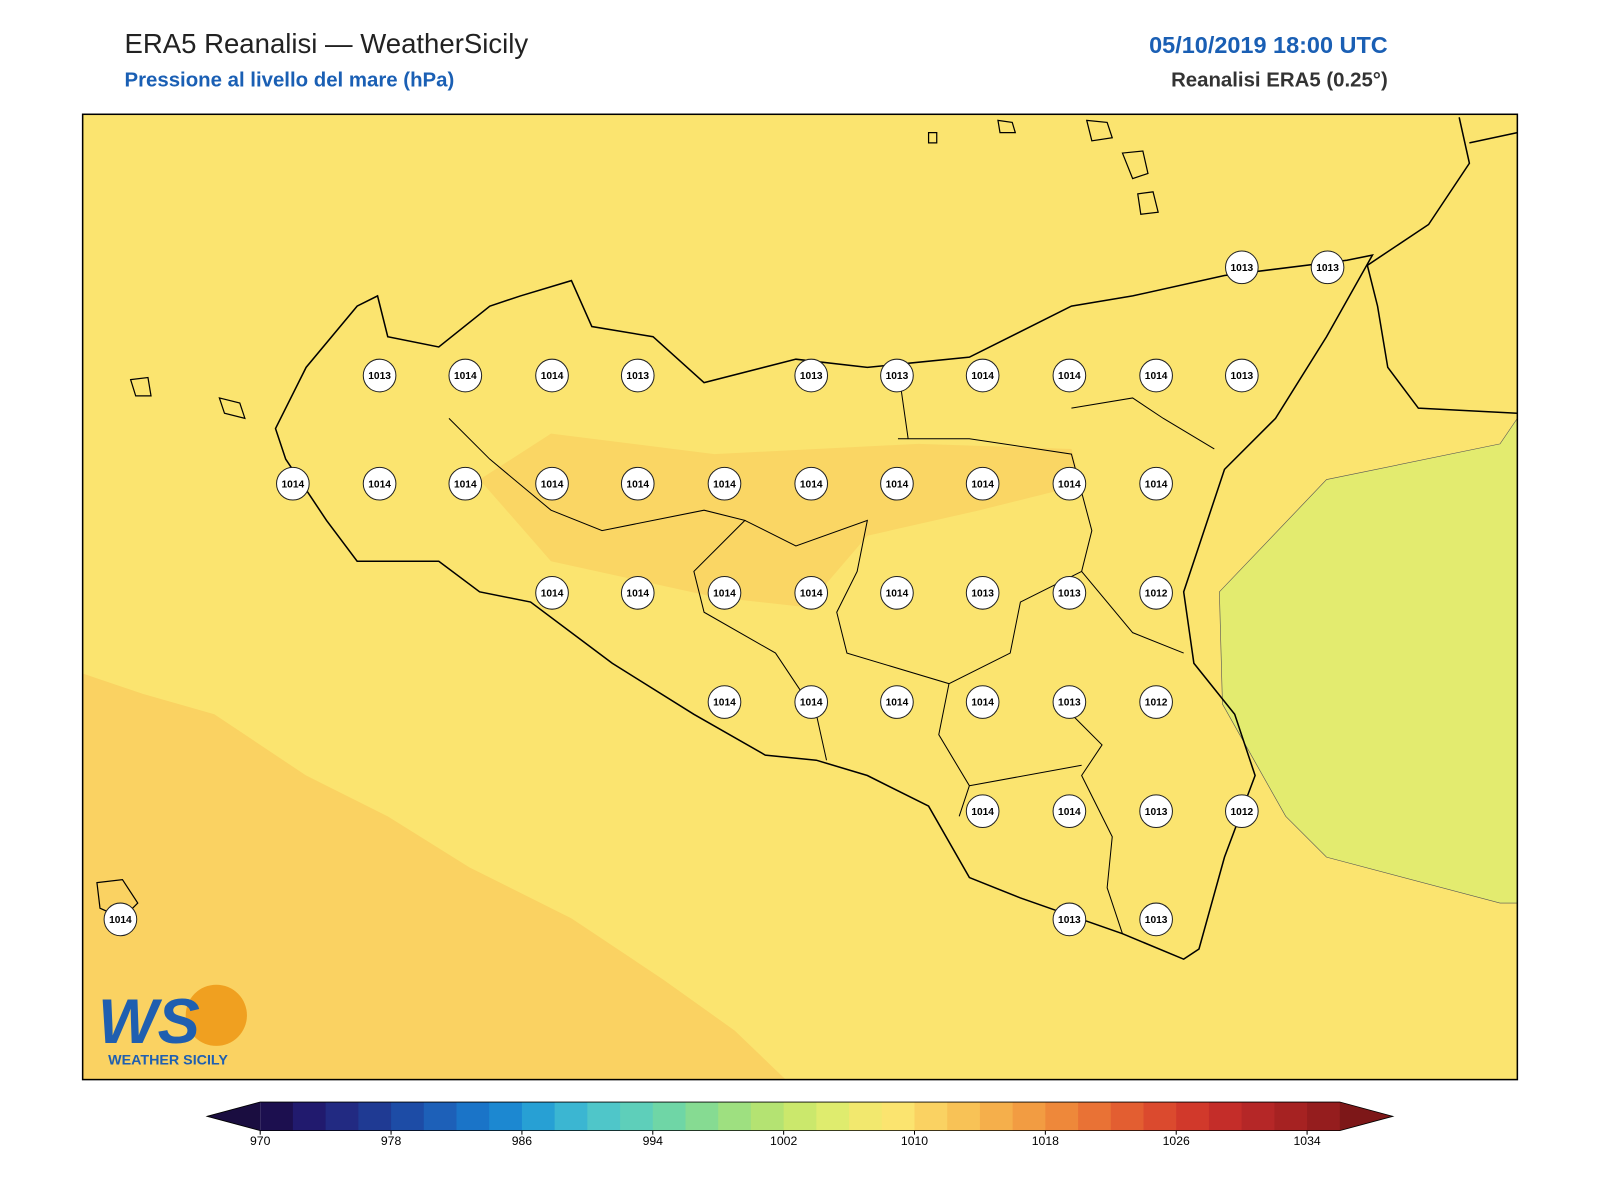  I want to click on colorbar-tick-label: 1002, so click(783, 1141).